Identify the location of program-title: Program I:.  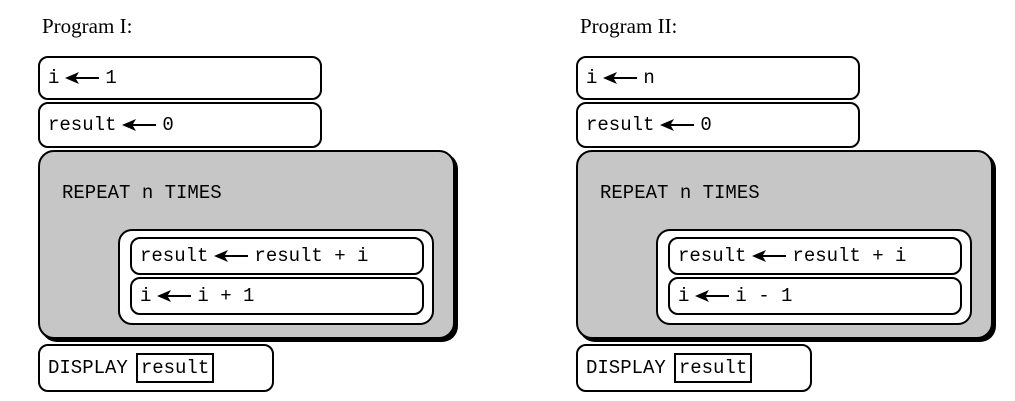
(87, 26).